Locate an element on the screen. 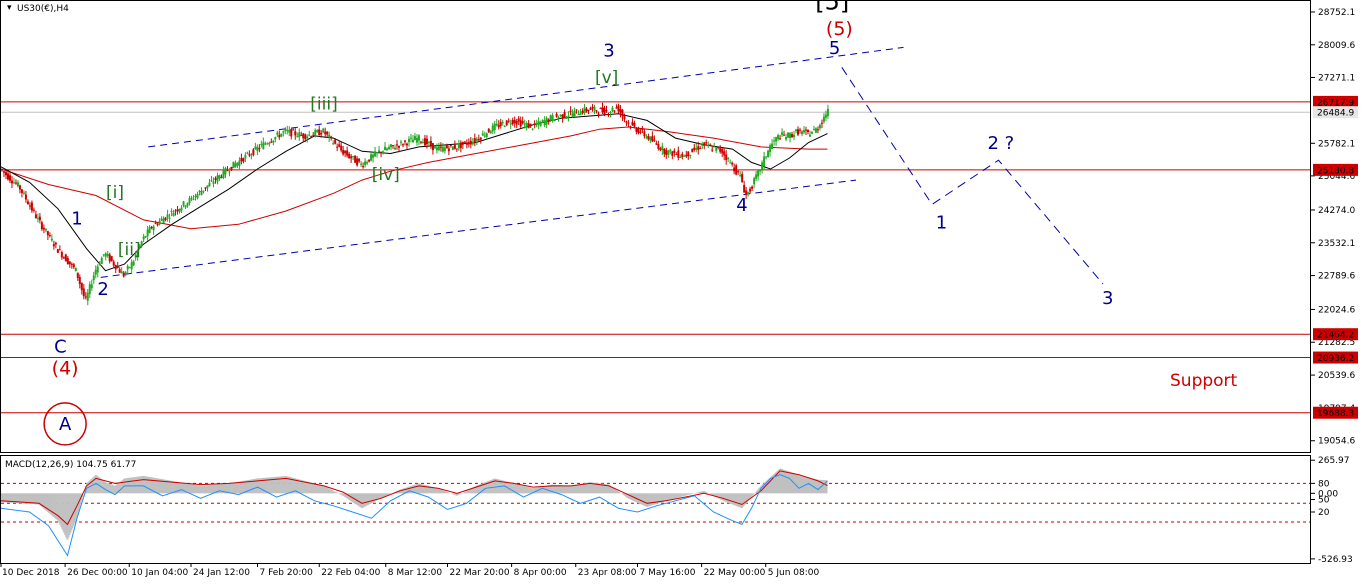  support-label: Support is located at coordinates (1204, 381).